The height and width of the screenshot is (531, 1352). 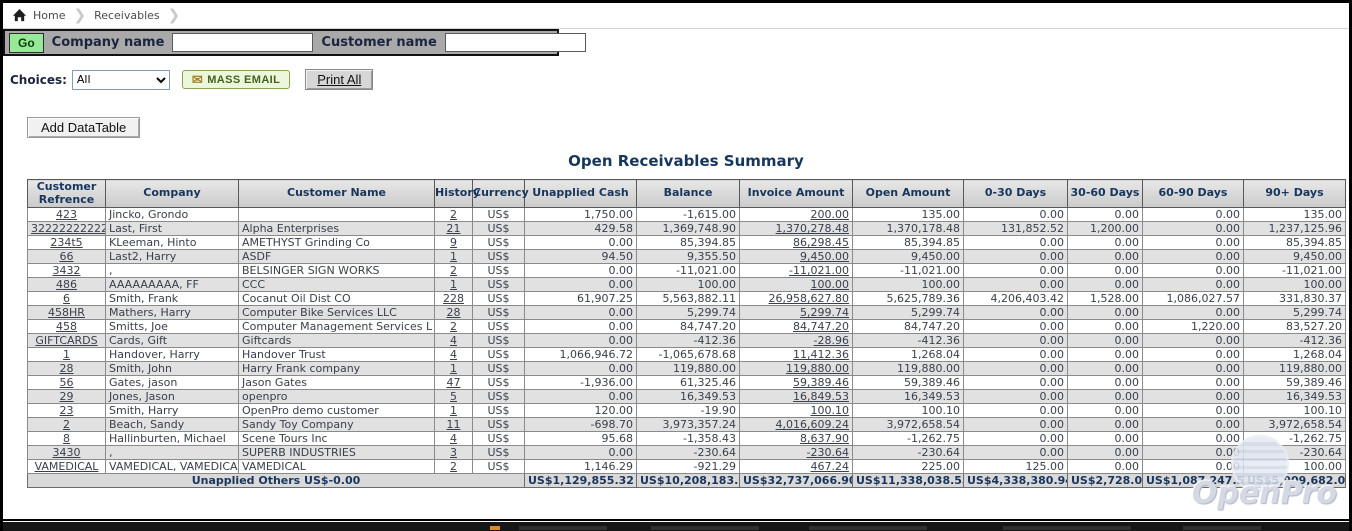 I want to click on customer-reference-link: 32222222222, so click(x=68, y=229).